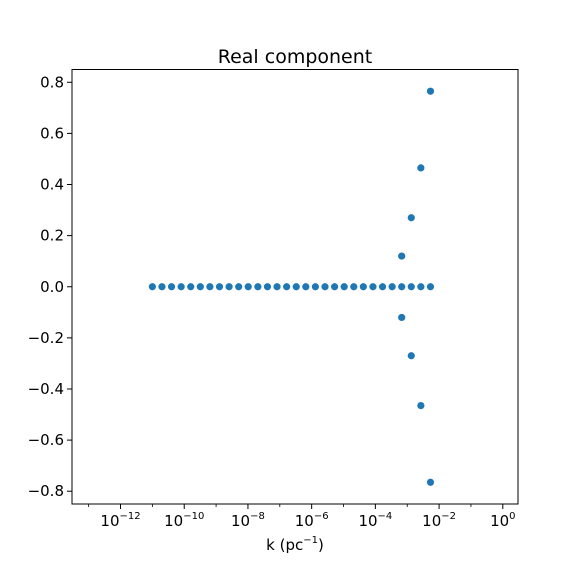 The width and height of the screenshot is (576, 576). I want to click on x-tick-label-exponent: −12, so click(130, 516).